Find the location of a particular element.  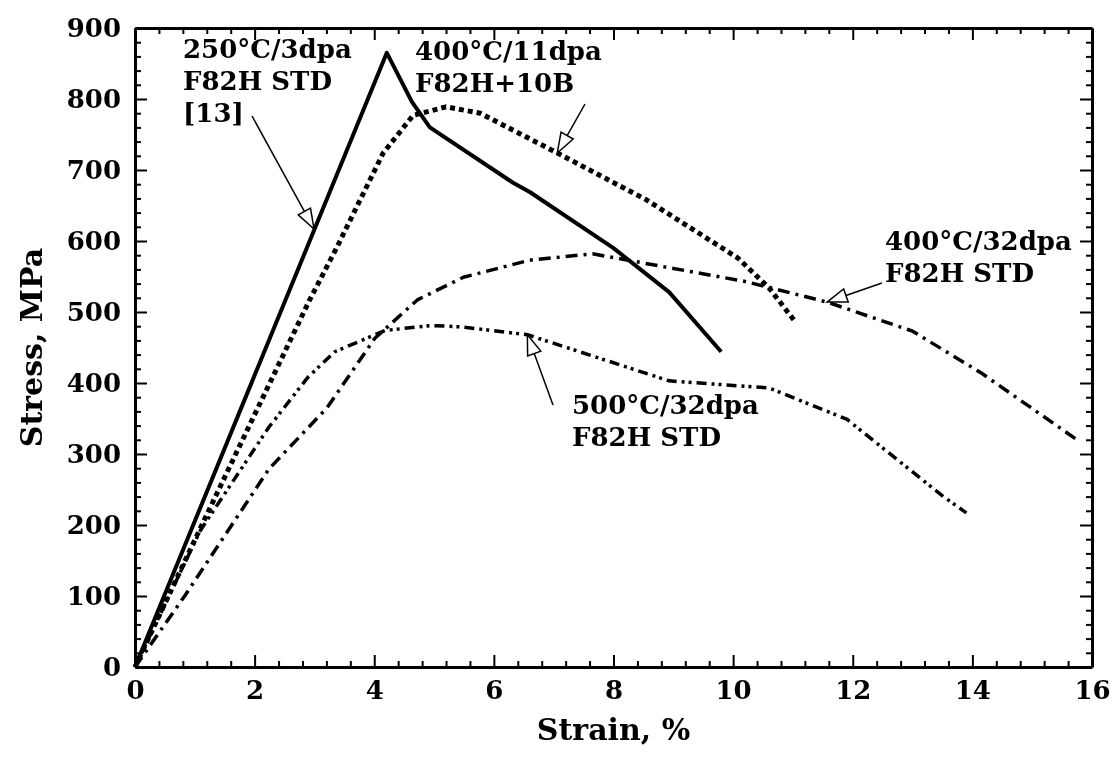

annotation: 500°C/32dpa F82H STD is located at coordinates (665, 421).